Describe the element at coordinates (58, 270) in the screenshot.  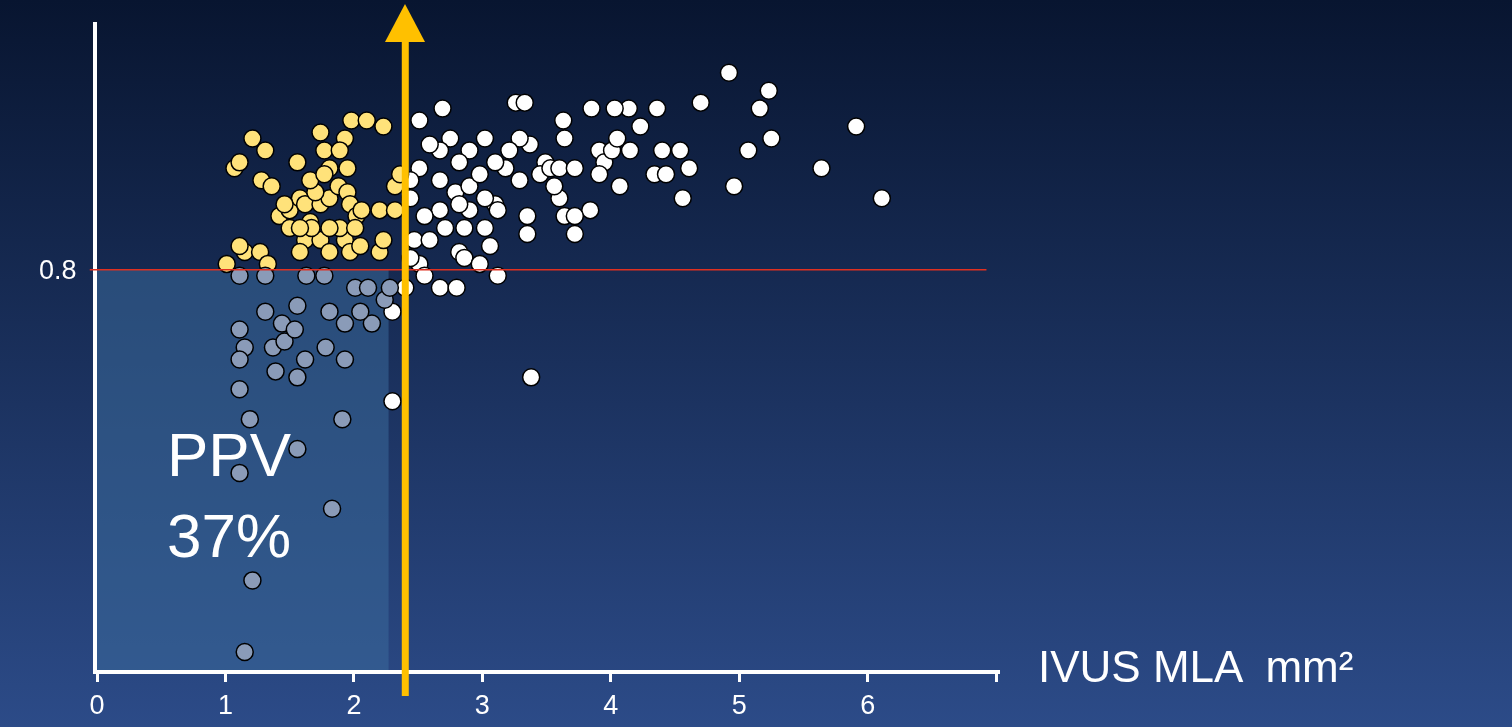
I see `text: 0.8` at that location.